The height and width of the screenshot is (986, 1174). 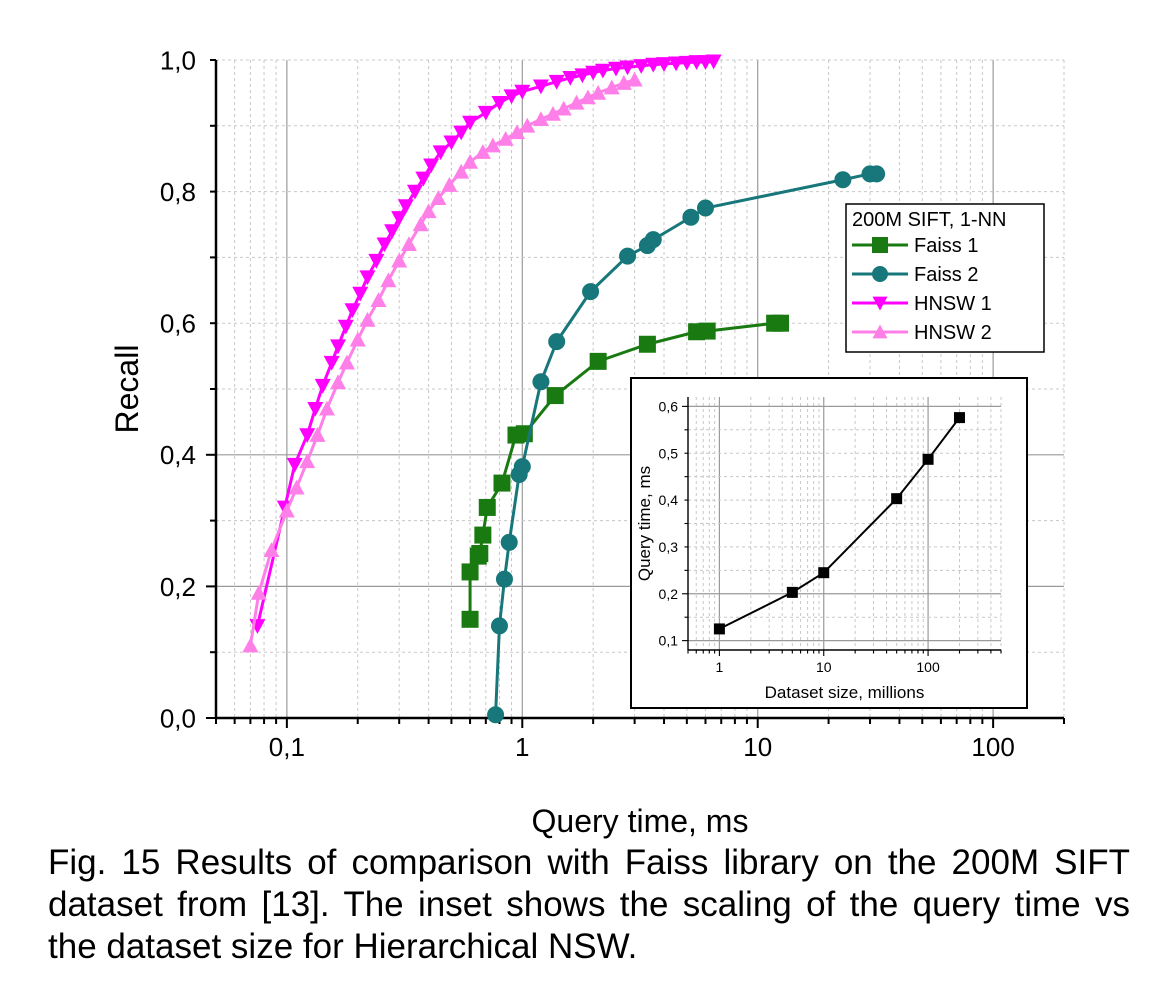 I want to click on legend-label: Faiss 1, so click(x=946, y=246).